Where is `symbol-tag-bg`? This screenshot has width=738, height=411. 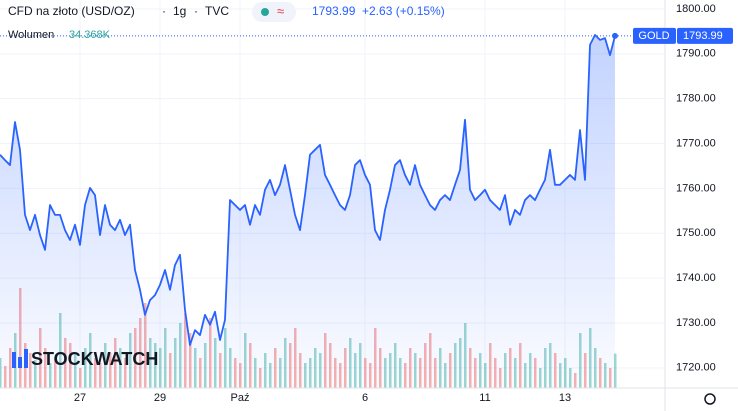 symbol-tag-bg is located at coordinates (654, 35).